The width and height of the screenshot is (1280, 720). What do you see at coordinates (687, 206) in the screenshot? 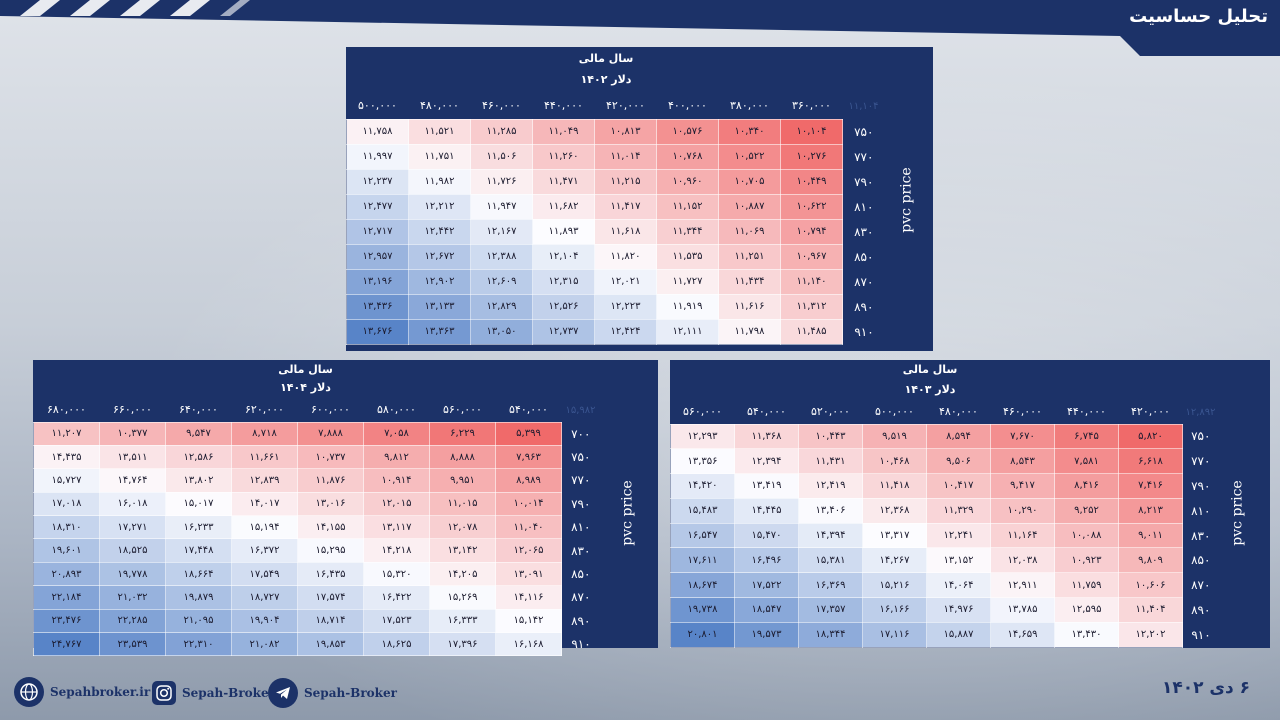
I see `value-cell: ۱۱,۱۵۲` at bounding box center [687, 206].